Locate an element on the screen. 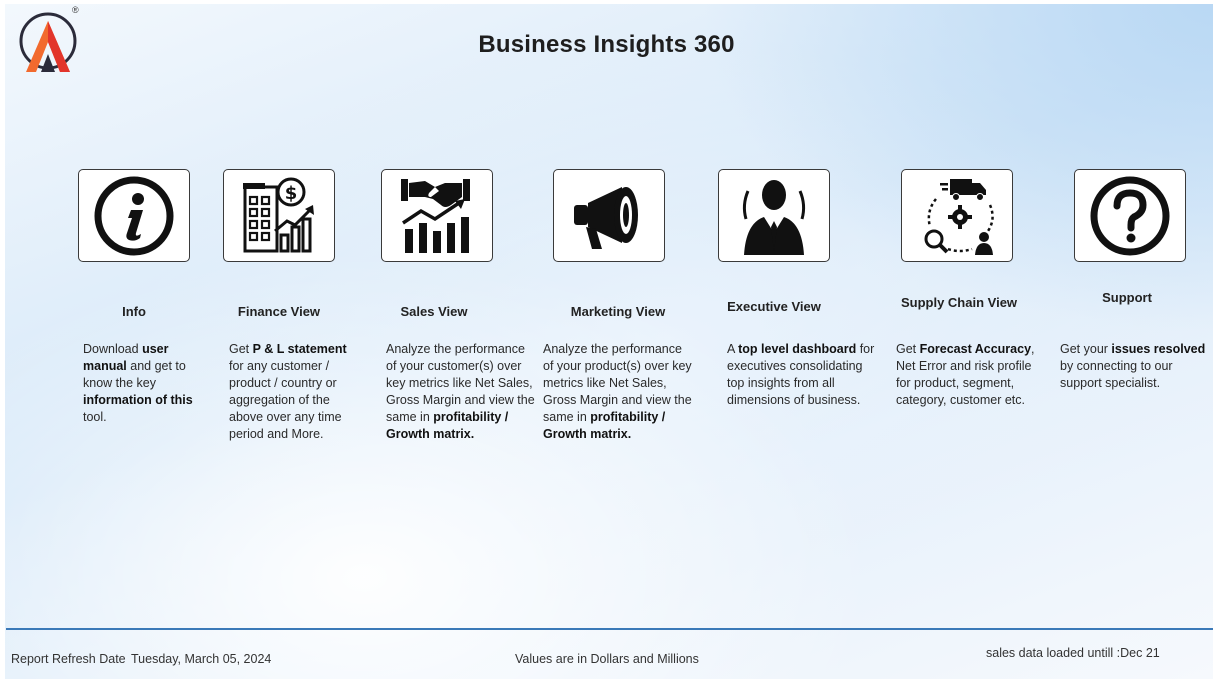 This screenshot has width=1213, height=679. info-card-button is located at coordinates (134, 215).